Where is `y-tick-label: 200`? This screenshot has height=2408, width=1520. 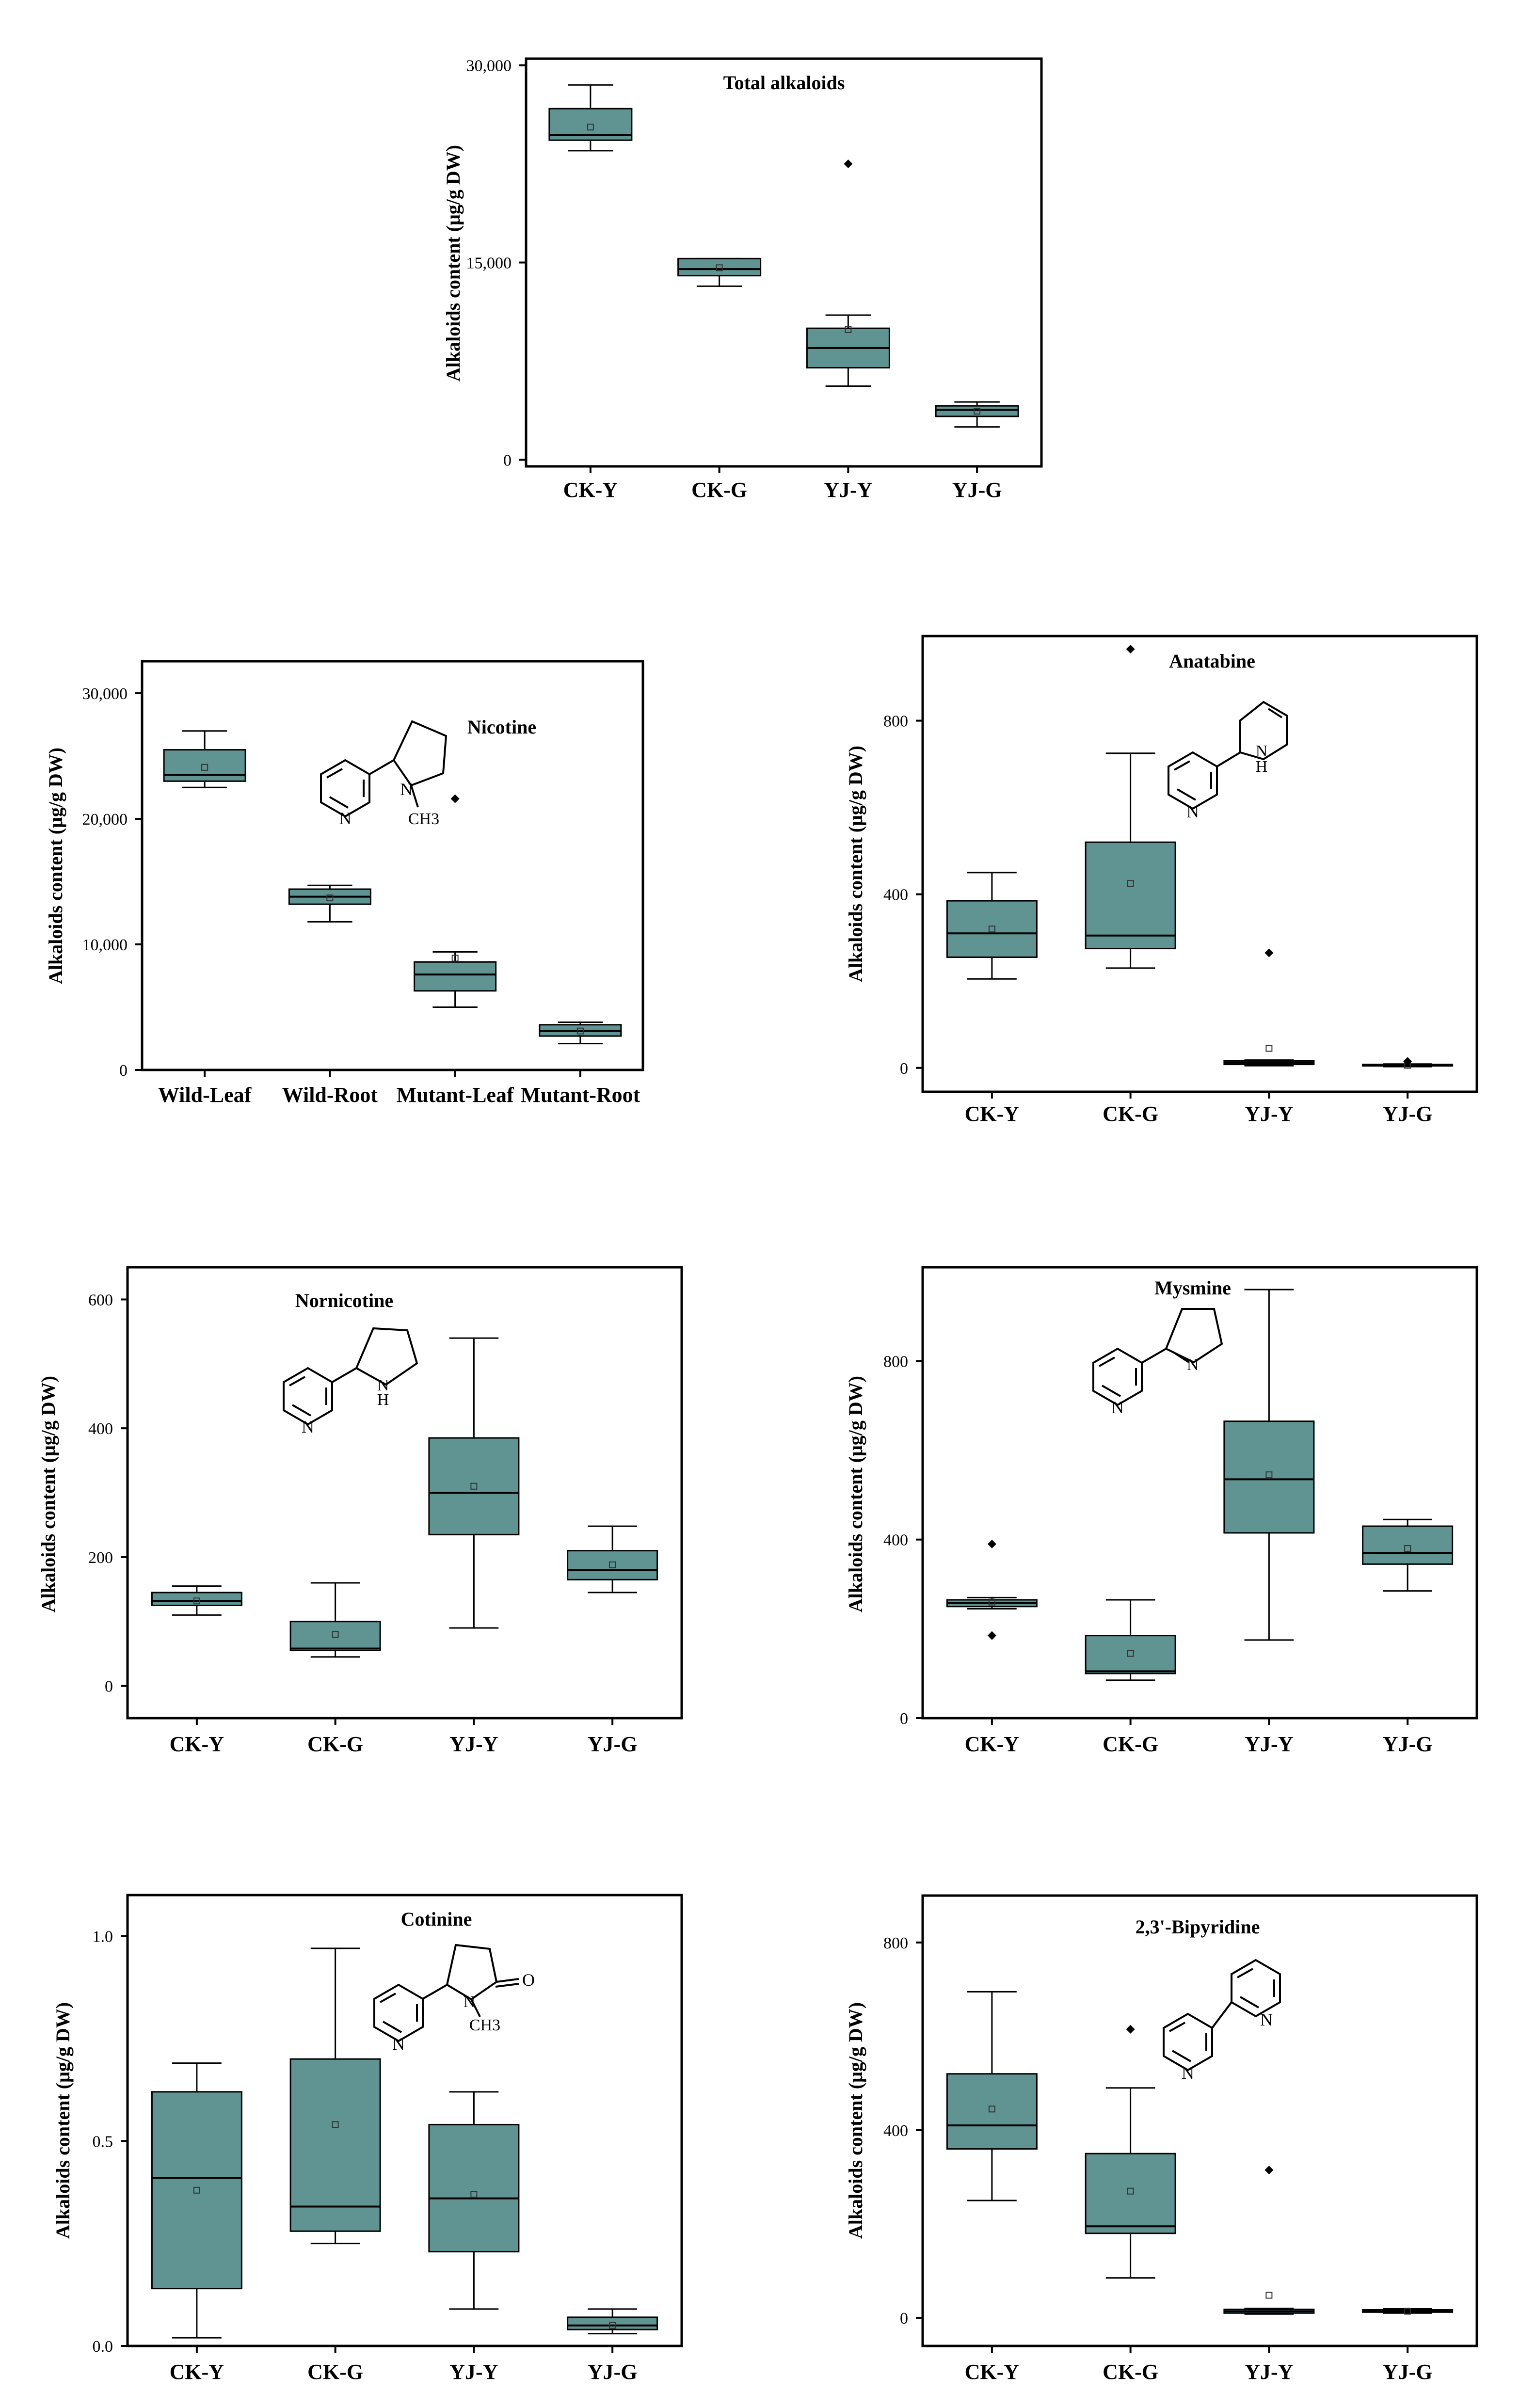
y-tick-label: 200 is located at coordinates (100, 1558).